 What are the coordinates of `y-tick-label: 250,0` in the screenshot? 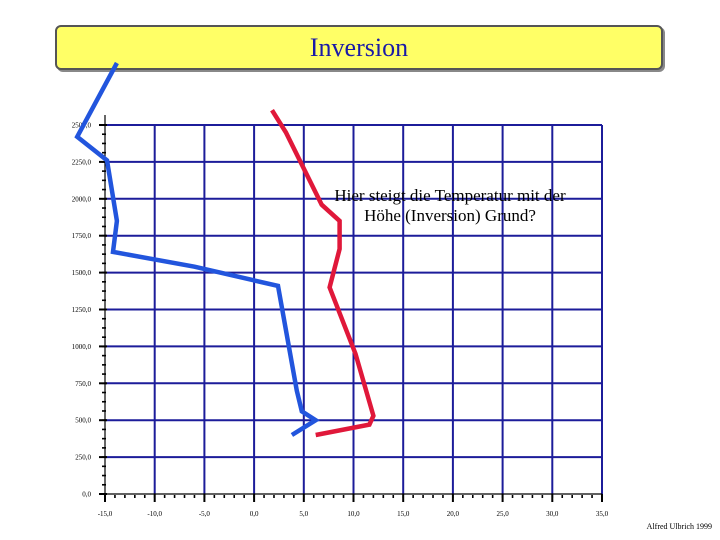 It's located at (83, 458).